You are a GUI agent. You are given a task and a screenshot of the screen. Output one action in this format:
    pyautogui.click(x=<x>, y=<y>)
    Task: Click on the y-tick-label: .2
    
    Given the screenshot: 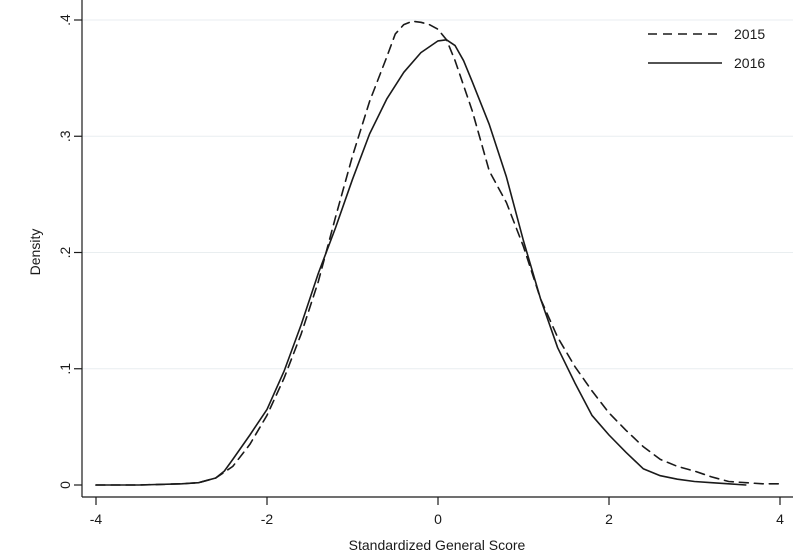 What is the action you would take?
    pyautogui.click(x=65, y=252)
    